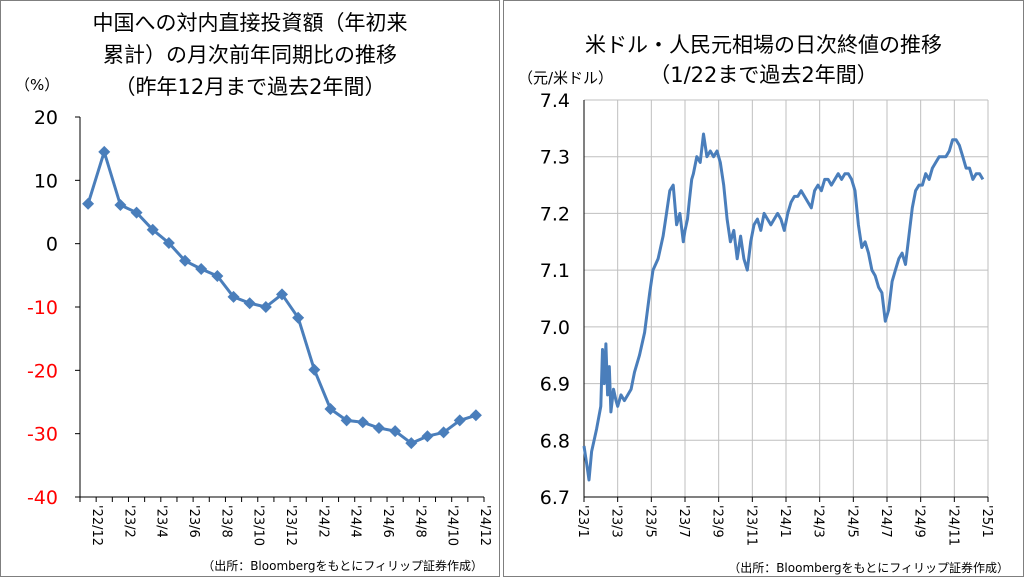  I want to click on x-tick-label: '24/1, so click(784, 521).